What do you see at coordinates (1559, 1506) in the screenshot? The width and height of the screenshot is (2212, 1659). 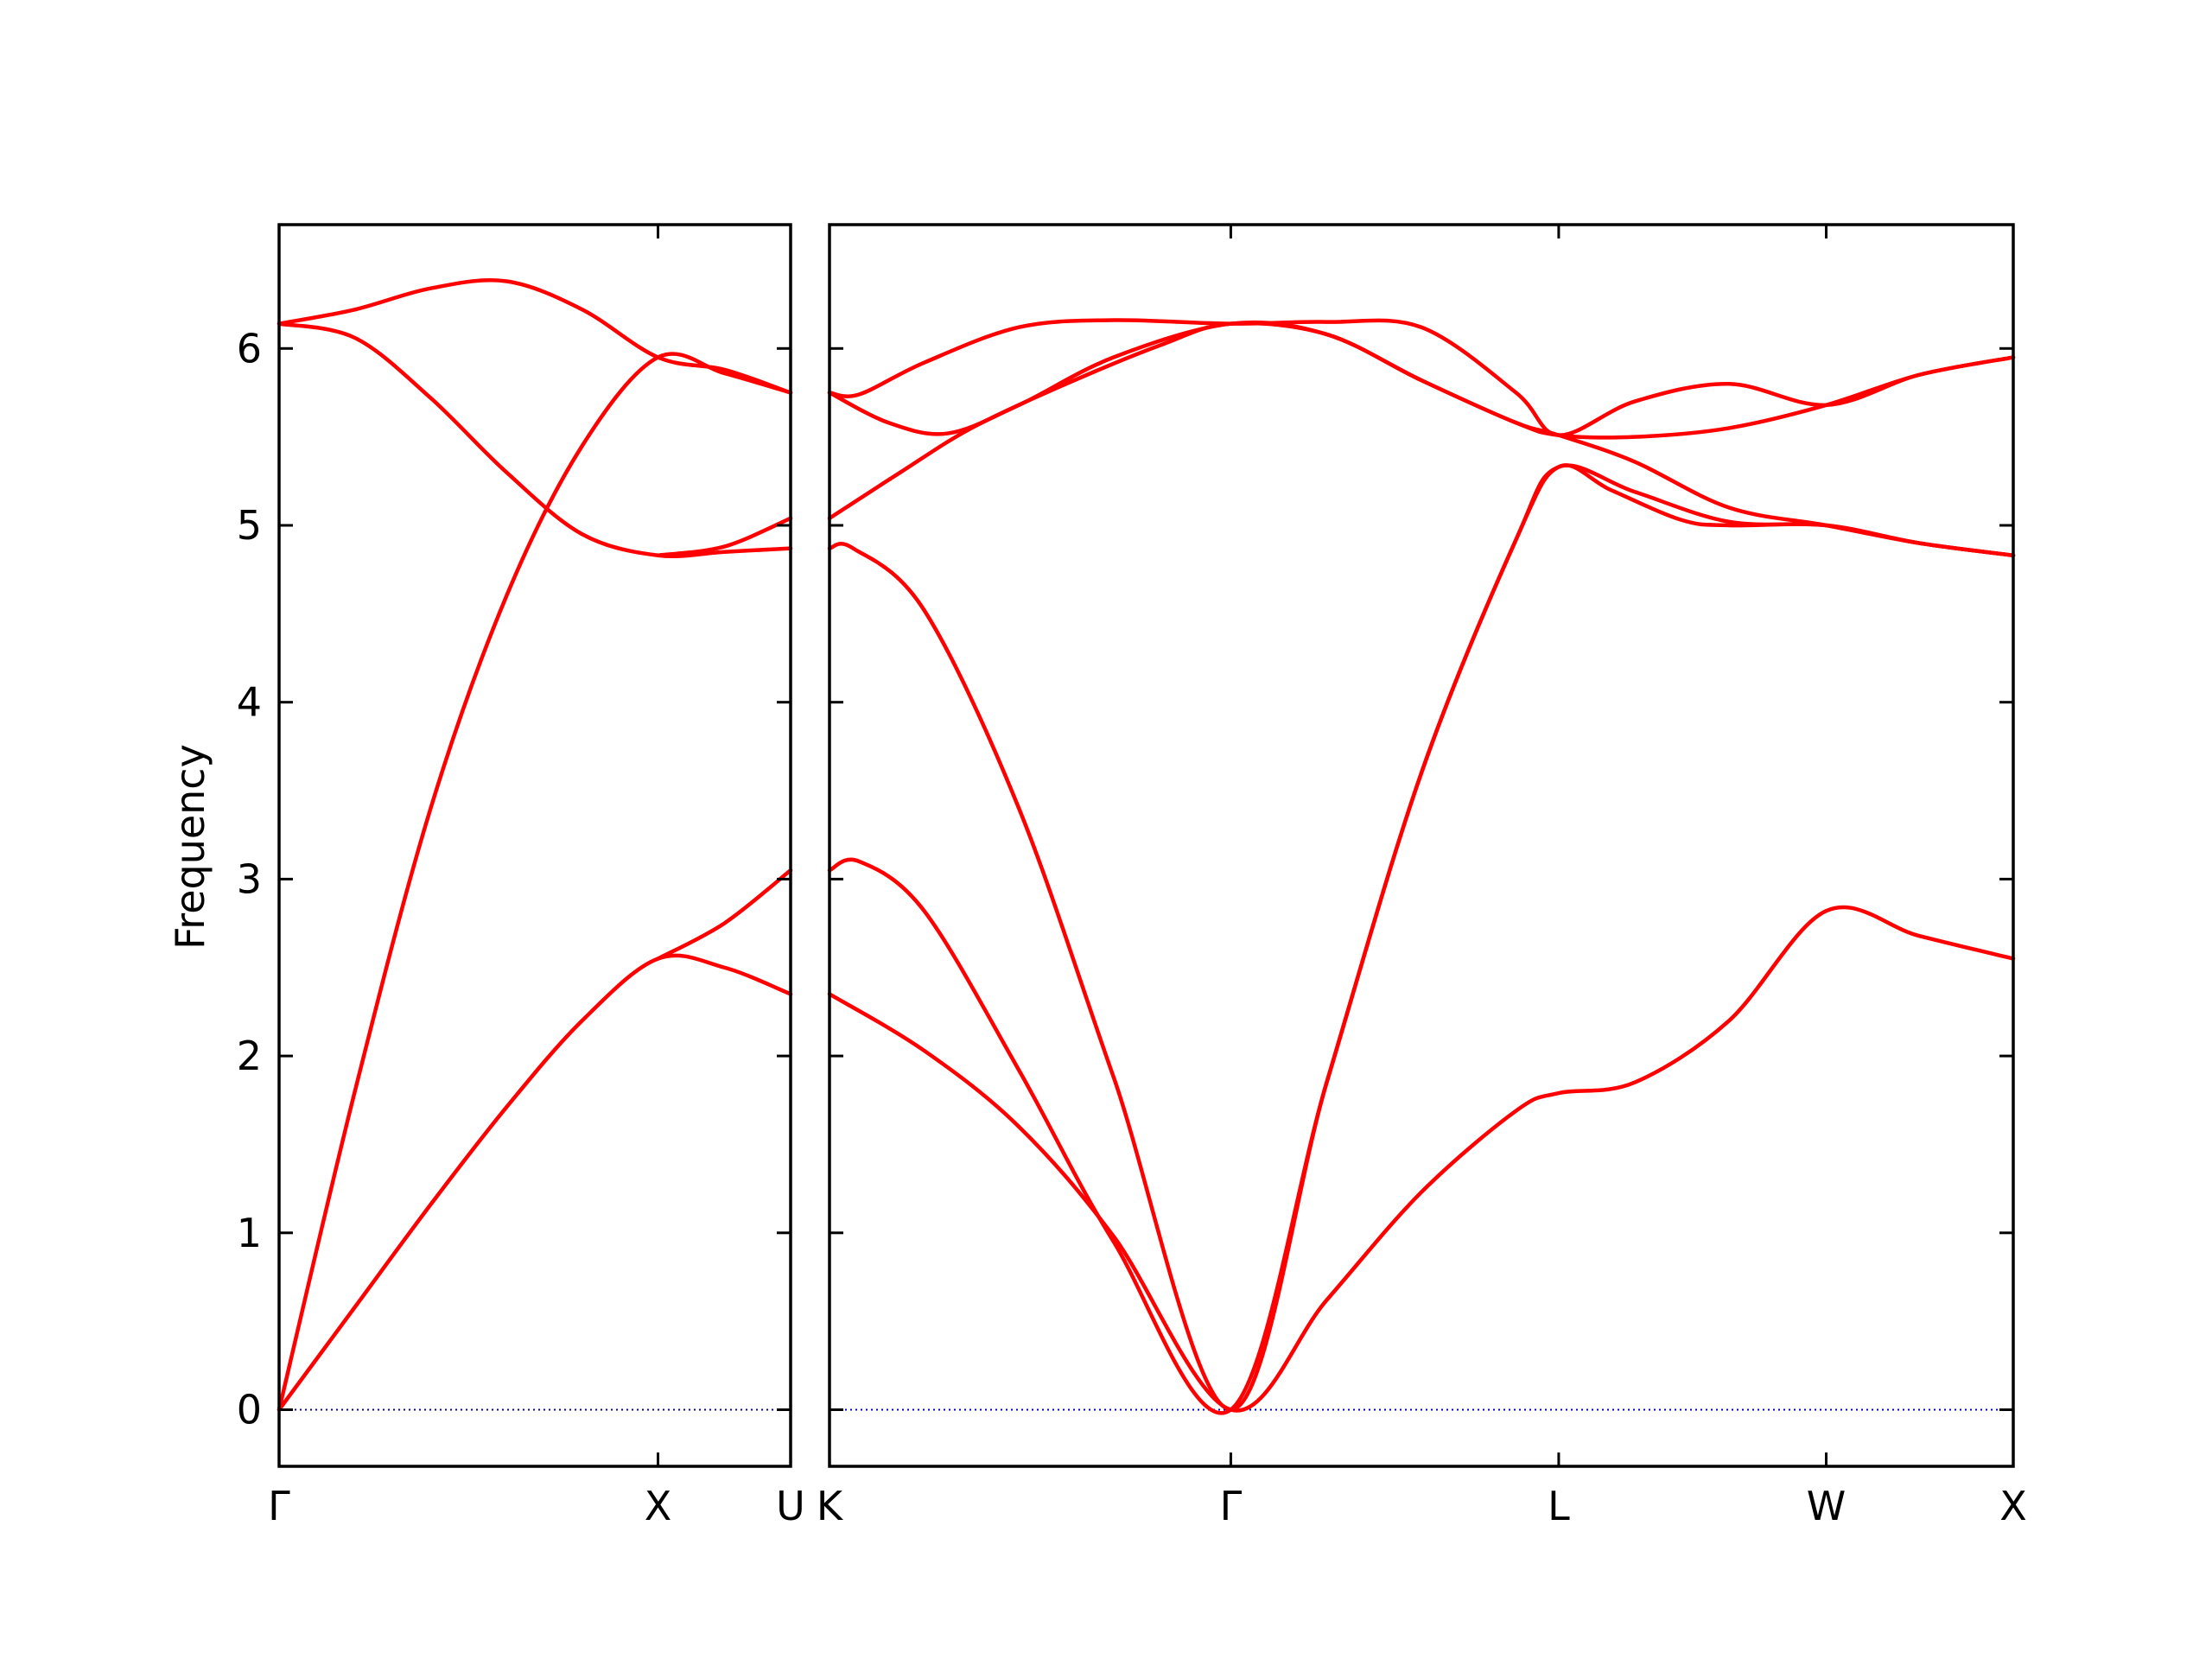 I see `x-tick-label: L` at bounding box center [1559, 1506].